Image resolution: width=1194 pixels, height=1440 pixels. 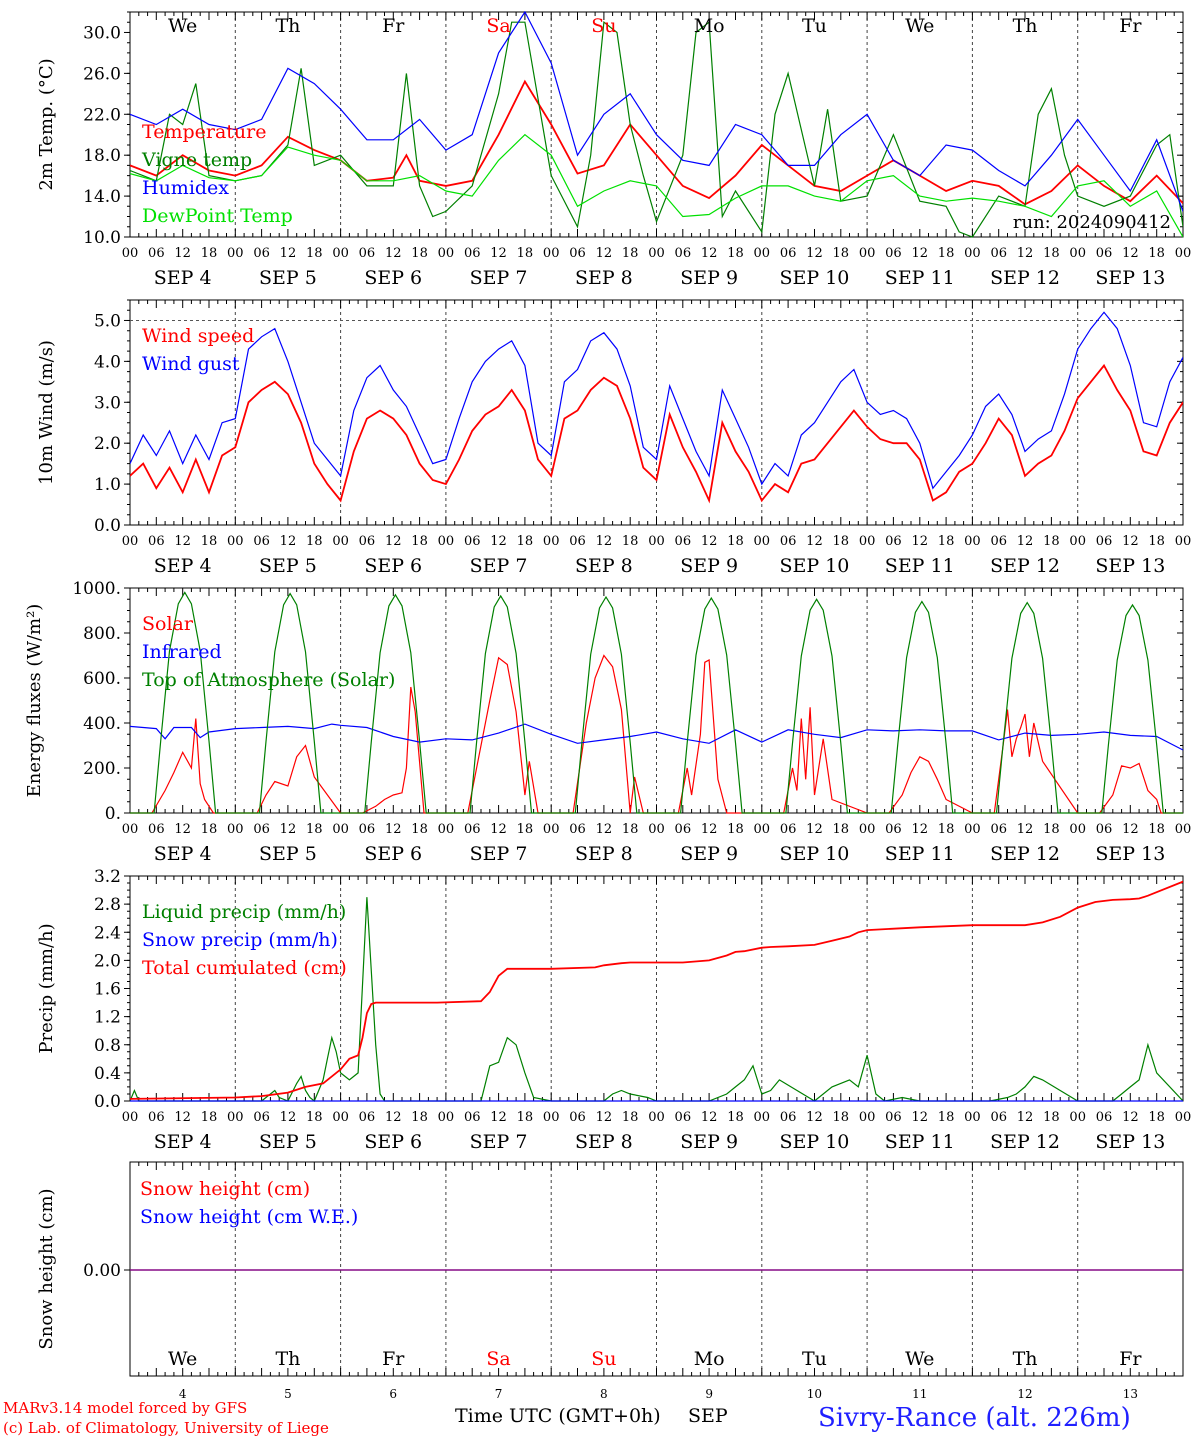 I want to click on plot-frame, so click(x=656, y=412).